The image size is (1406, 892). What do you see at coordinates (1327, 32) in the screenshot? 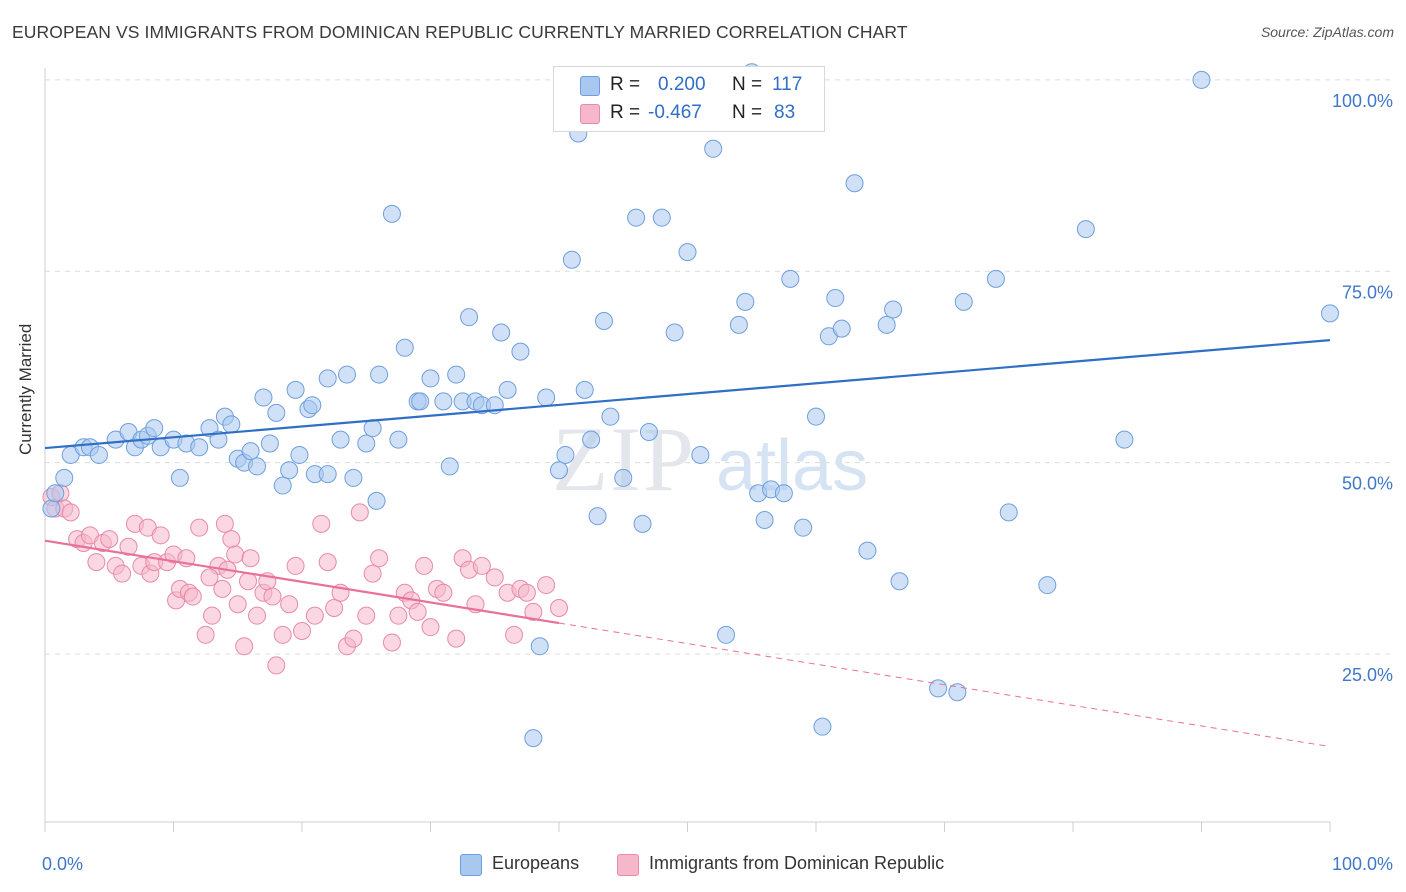
I see `source-credit: Source: ZipAtlas.com` at bounding box center [1327, 32].